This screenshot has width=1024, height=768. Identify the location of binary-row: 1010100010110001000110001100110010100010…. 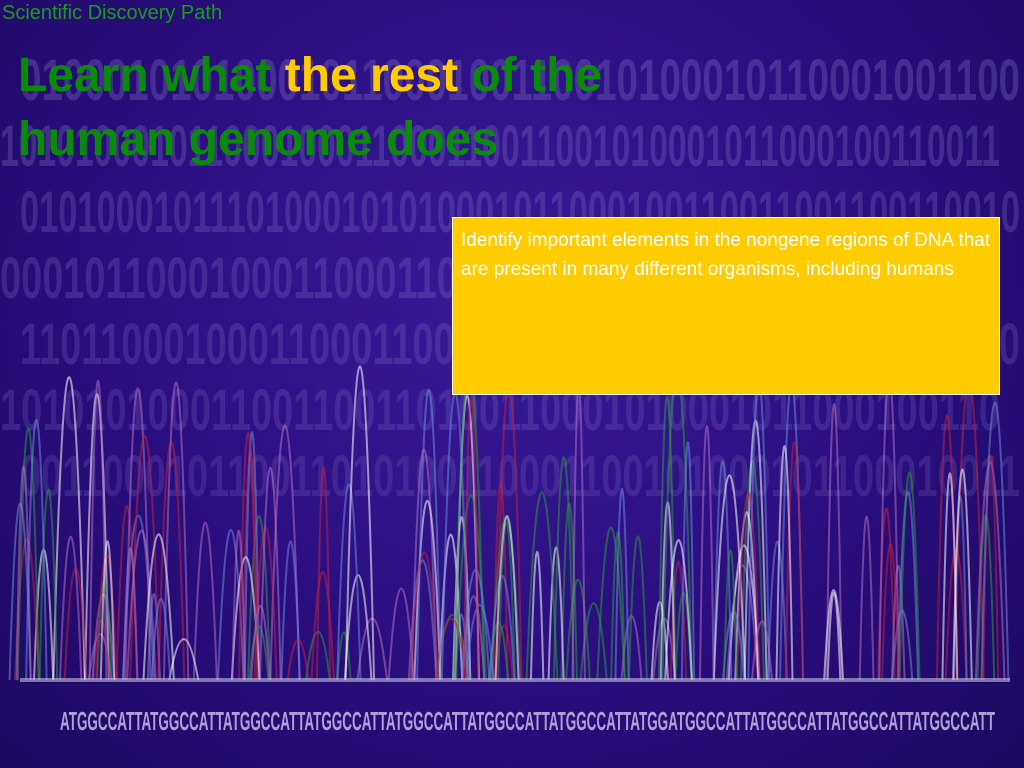
(500, 146).